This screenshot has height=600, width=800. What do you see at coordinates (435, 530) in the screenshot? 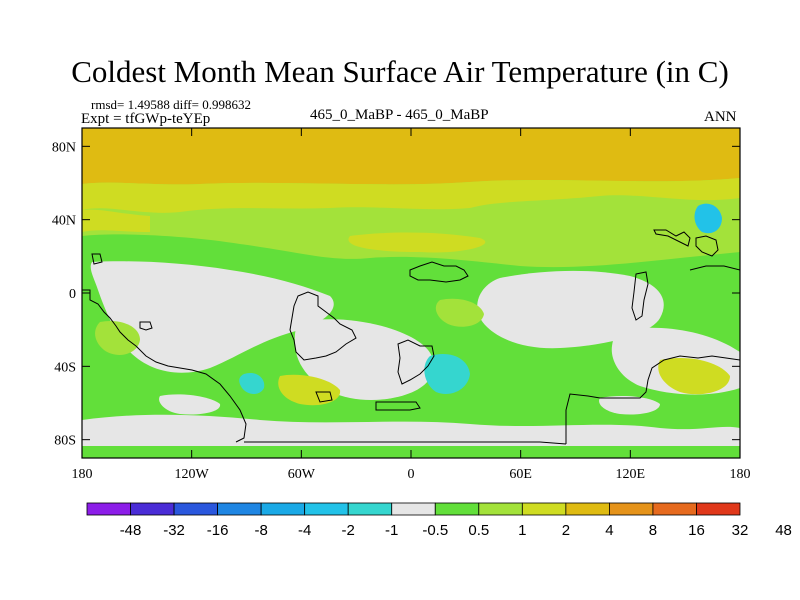
I see `colorbar-label: -0.5` at bounding box center [435, 530].